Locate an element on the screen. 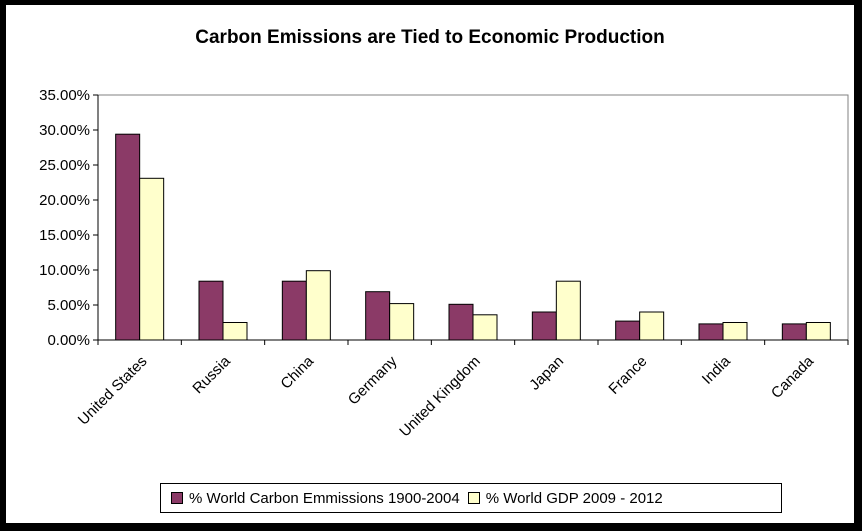 The image size is (862, 531). x-tick-label: India is located at coordinates (716, 369).